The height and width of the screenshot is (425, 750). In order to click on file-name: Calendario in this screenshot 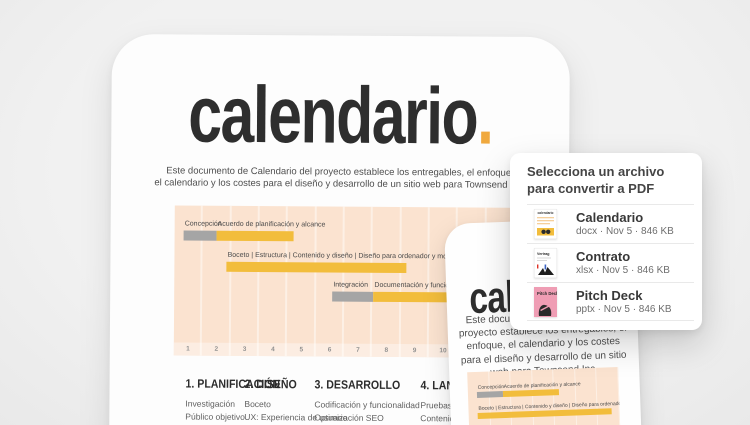, I will do `click(610, 217)`.